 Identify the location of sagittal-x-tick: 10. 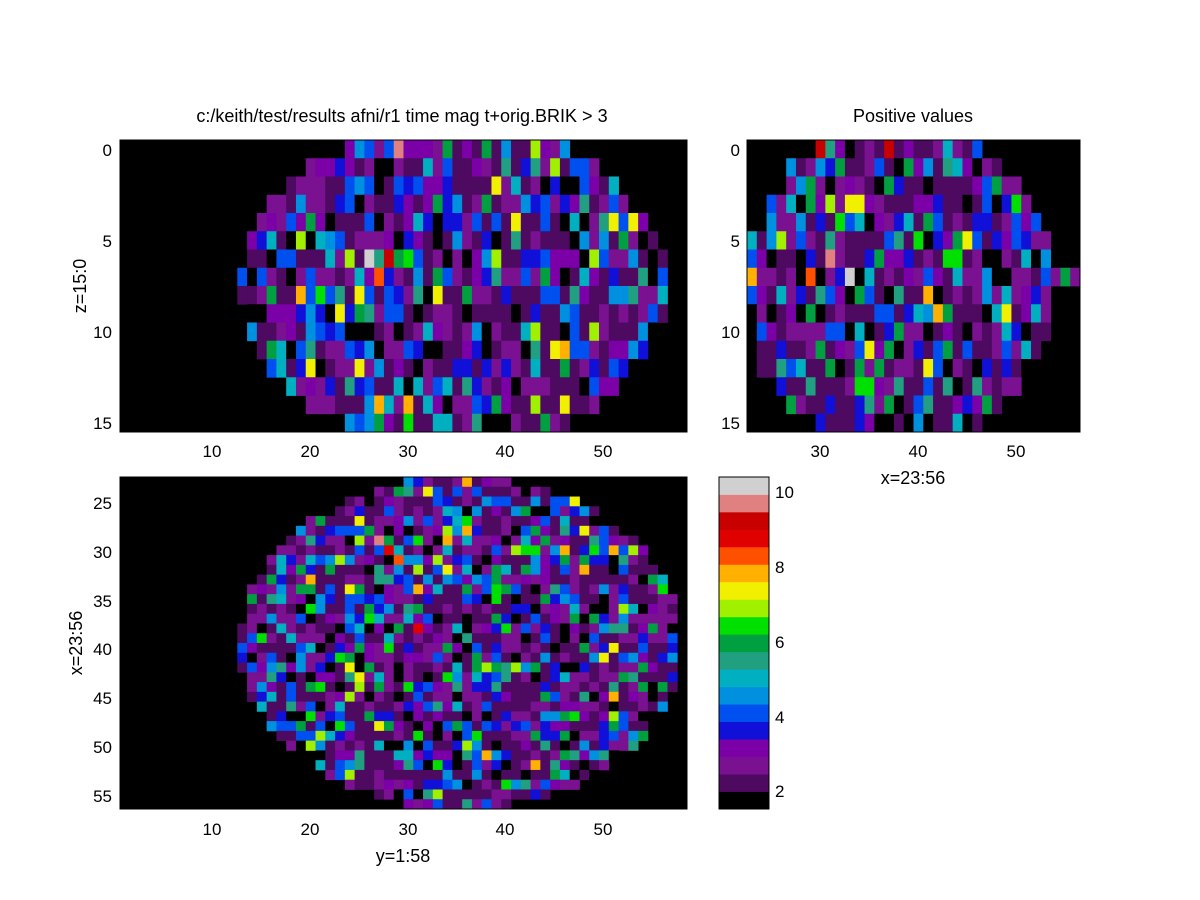
(212, 451).